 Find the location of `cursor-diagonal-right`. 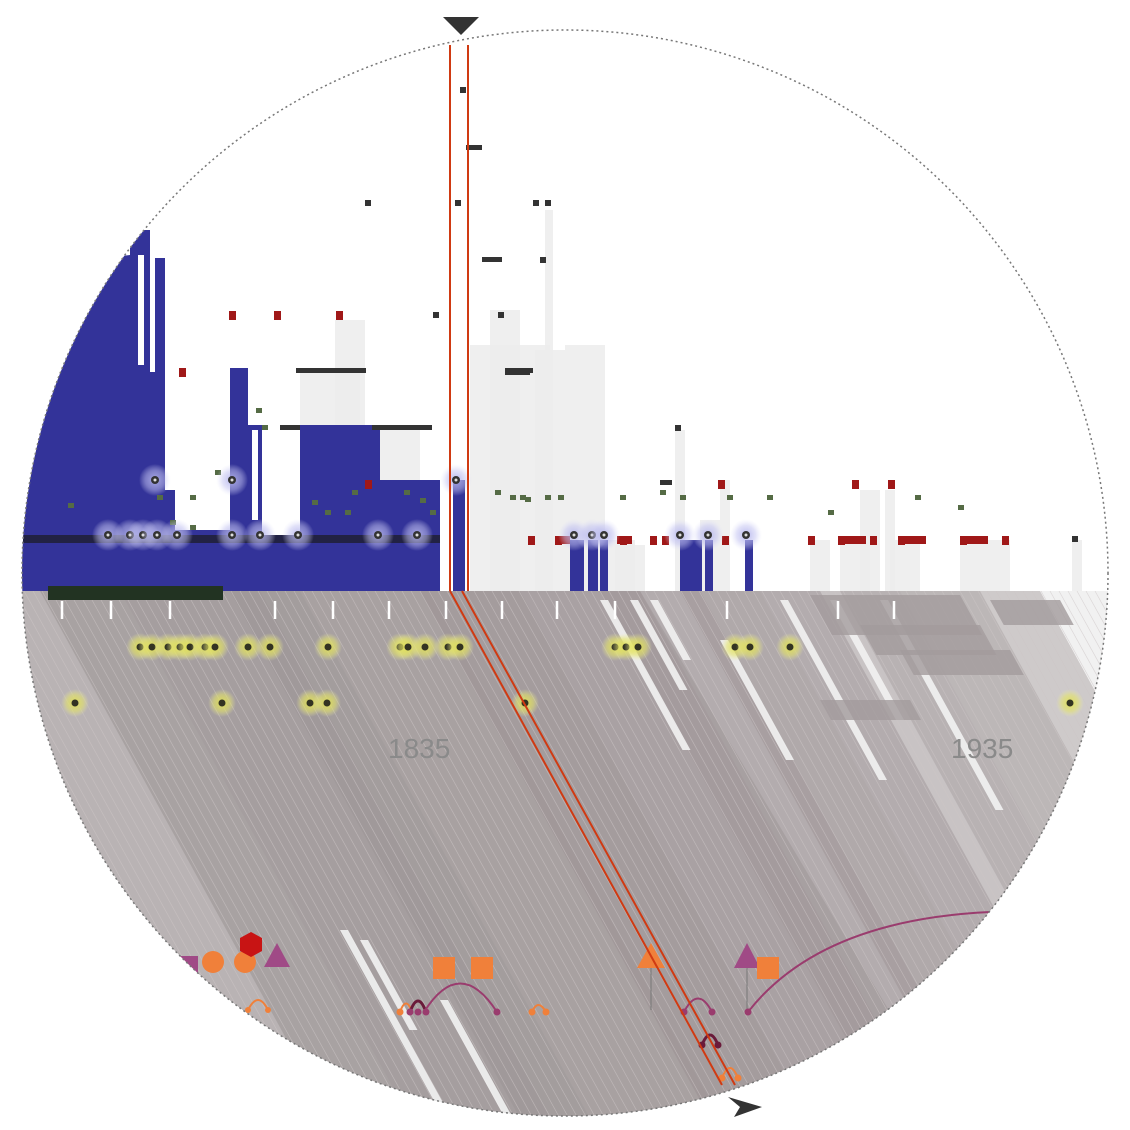

cursor-diagonal-right is located at coordinates (598, 838).